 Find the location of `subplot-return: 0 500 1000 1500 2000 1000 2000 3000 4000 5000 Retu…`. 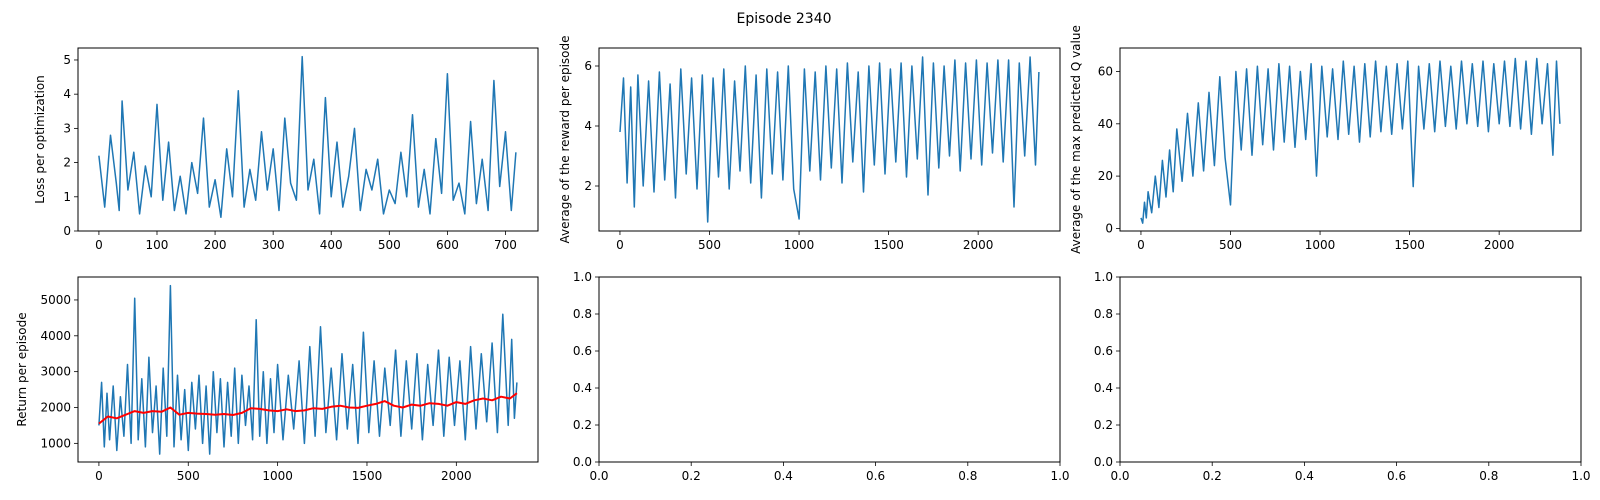

subplot-return: 0 500 1000 1500 2000 1000 2000 3000 4000 5000 Retu… is located at coordinates (277, 379).